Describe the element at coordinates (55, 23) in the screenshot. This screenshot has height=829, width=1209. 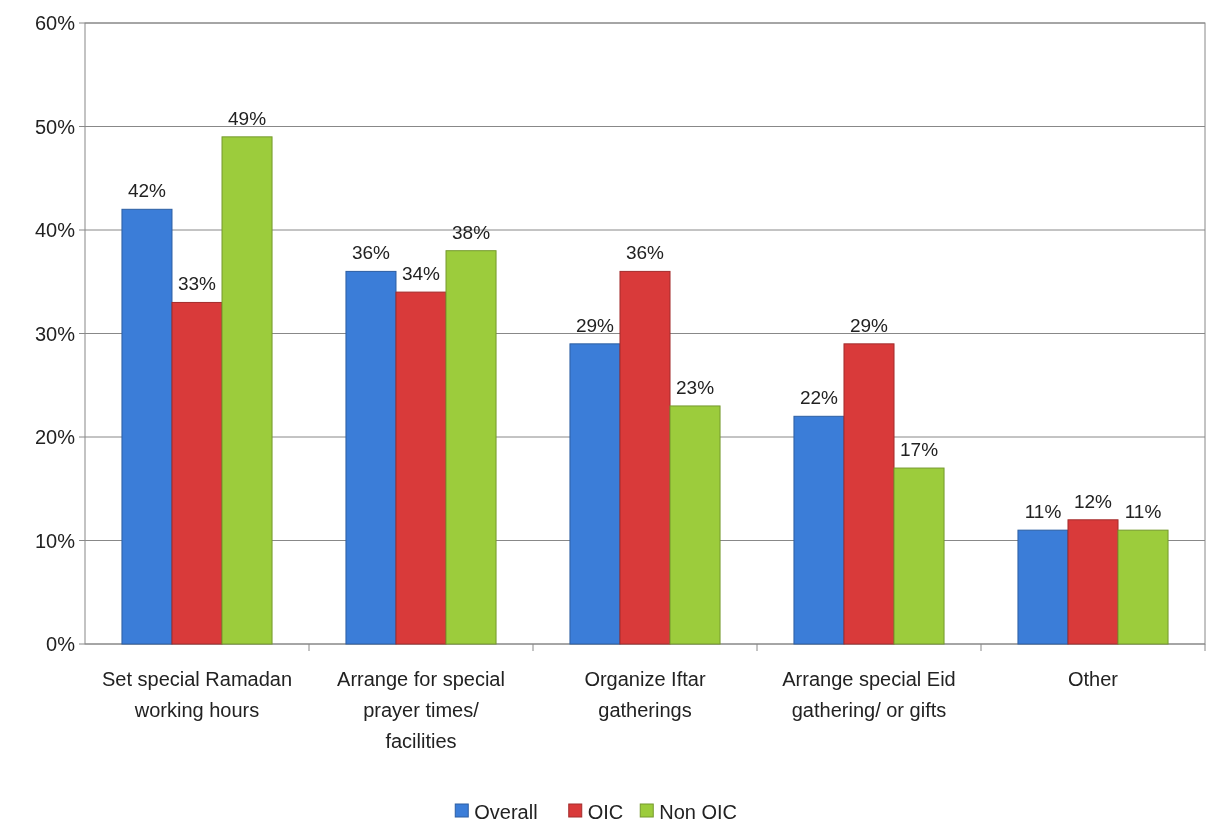
I see `y-tick-label: 60%` at that location.